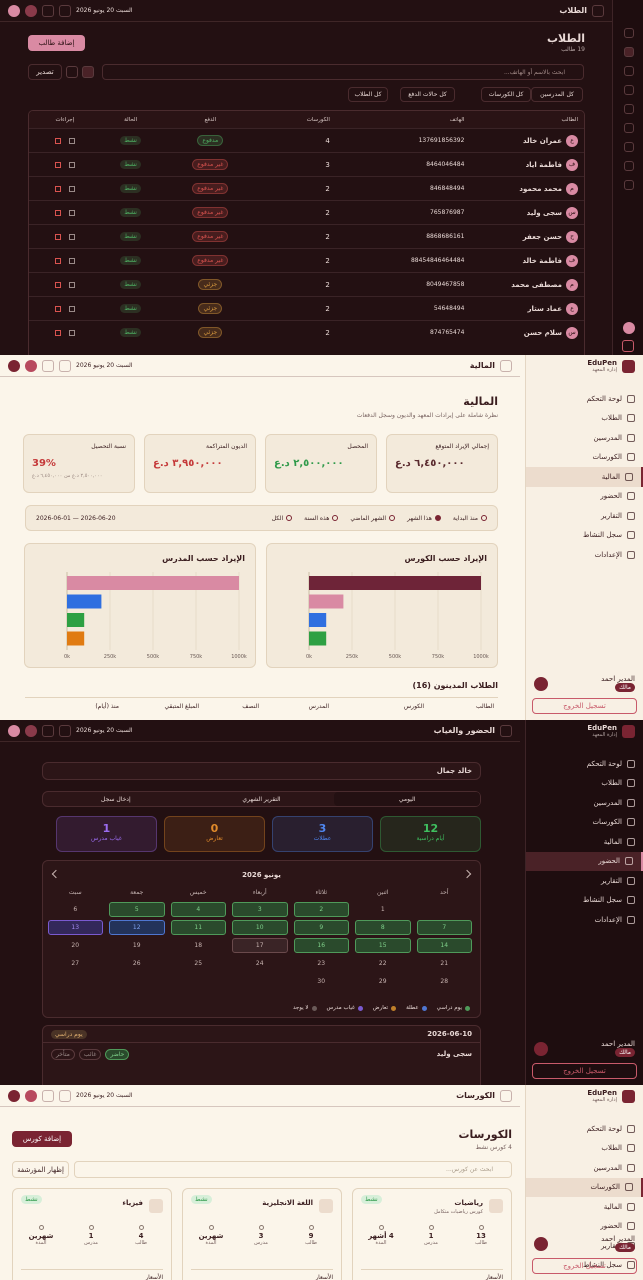 Image resolution: width=643 pixels, height=1280 pixels. I want to click on day-cell: 6, so click(75, 909).